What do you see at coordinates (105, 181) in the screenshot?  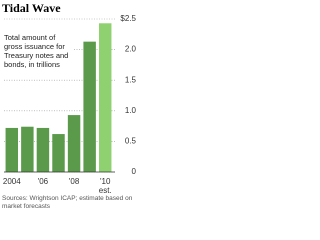 I see `x-tick-label: '10` at bounding box center [105, 181].